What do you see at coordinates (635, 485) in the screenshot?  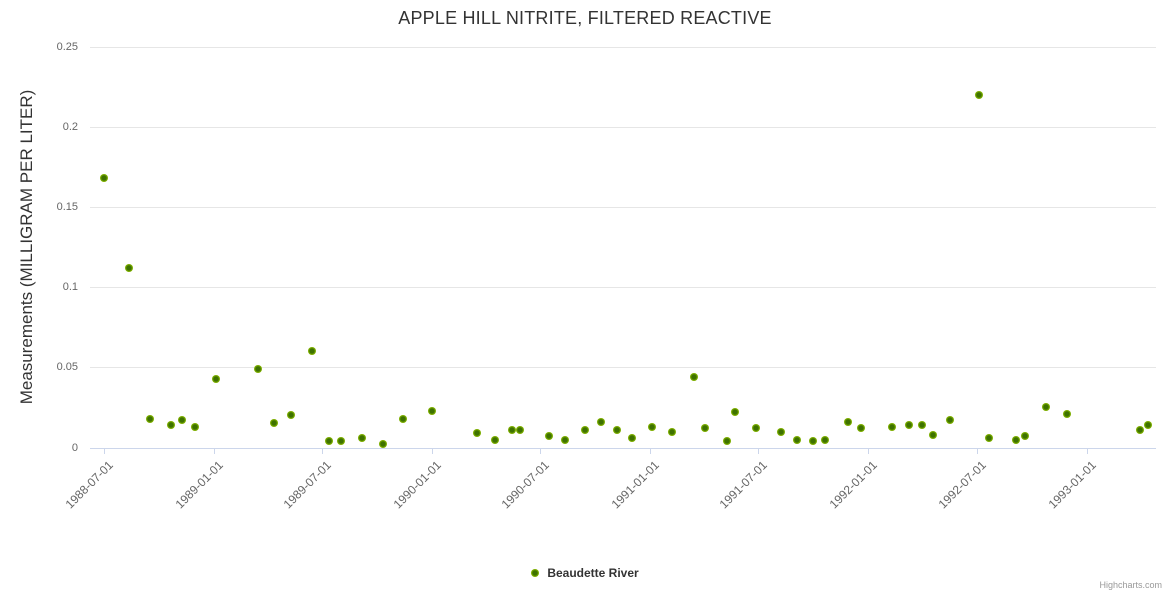 I see `x-axis-tick-label: 1991-01-01` at bounding box center [635, 485].